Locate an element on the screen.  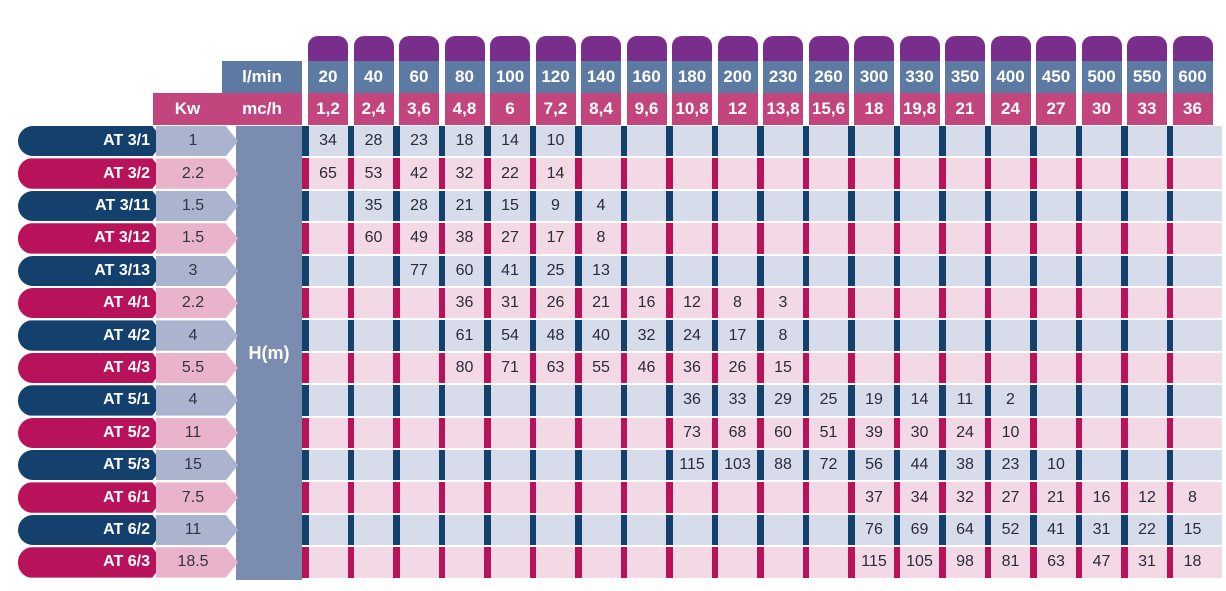
head-value-cell: 65 is located at coordinates (328, 173).